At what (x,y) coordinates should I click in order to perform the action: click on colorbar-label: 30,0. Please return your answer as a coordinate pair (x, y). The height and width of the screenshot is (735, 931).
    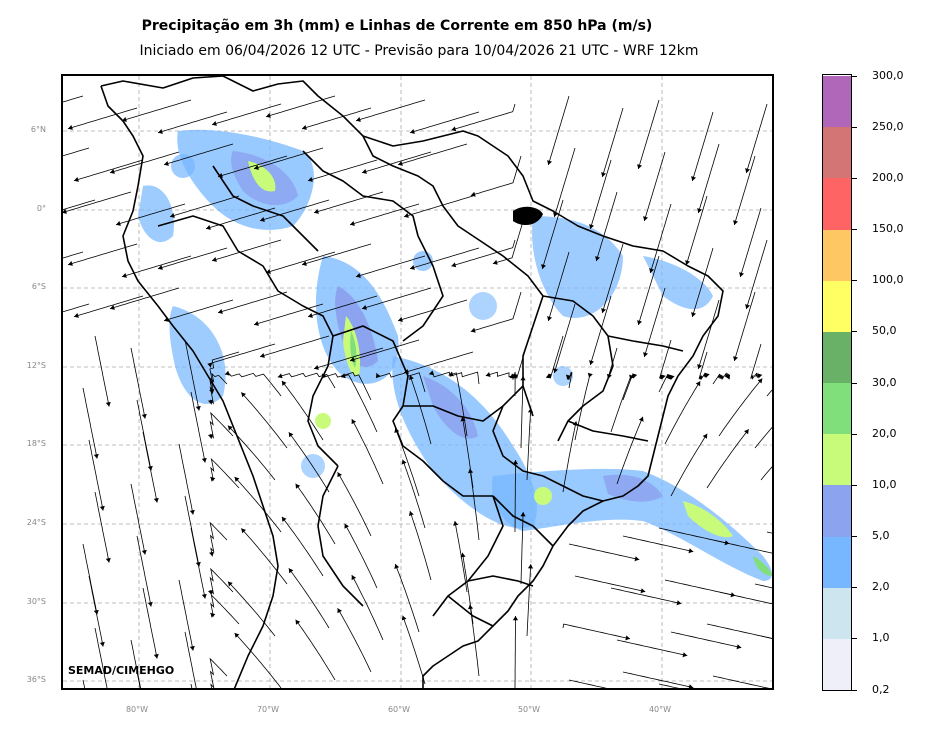
    Looking at the image, I should click on (884, 382).